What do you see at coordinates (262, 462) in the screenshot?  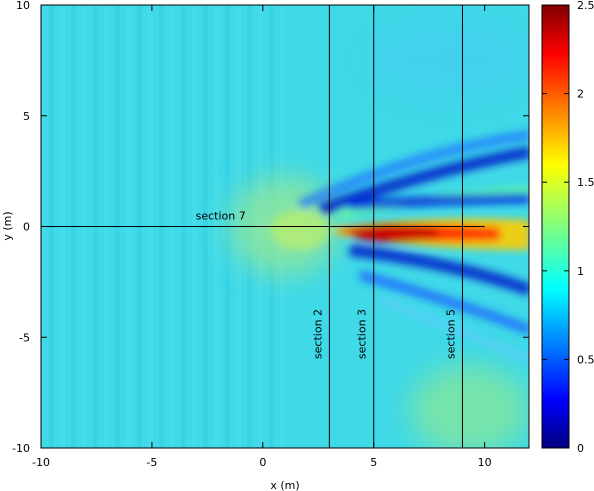 I see `x-tick-label: 0` at bounding box center [262, 462].